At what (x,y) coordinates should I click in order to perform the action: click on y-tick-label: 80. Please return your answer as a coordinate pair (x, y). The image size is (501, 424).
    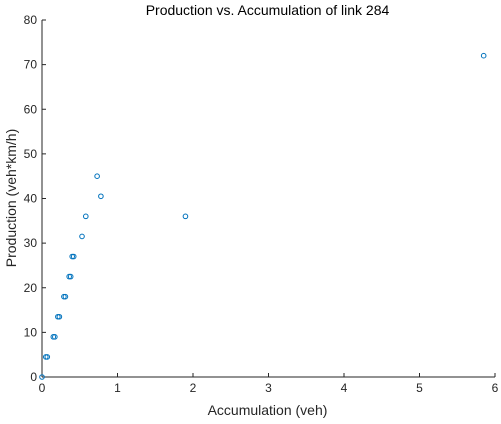
    Looking at the image, I should click on (31, 20).